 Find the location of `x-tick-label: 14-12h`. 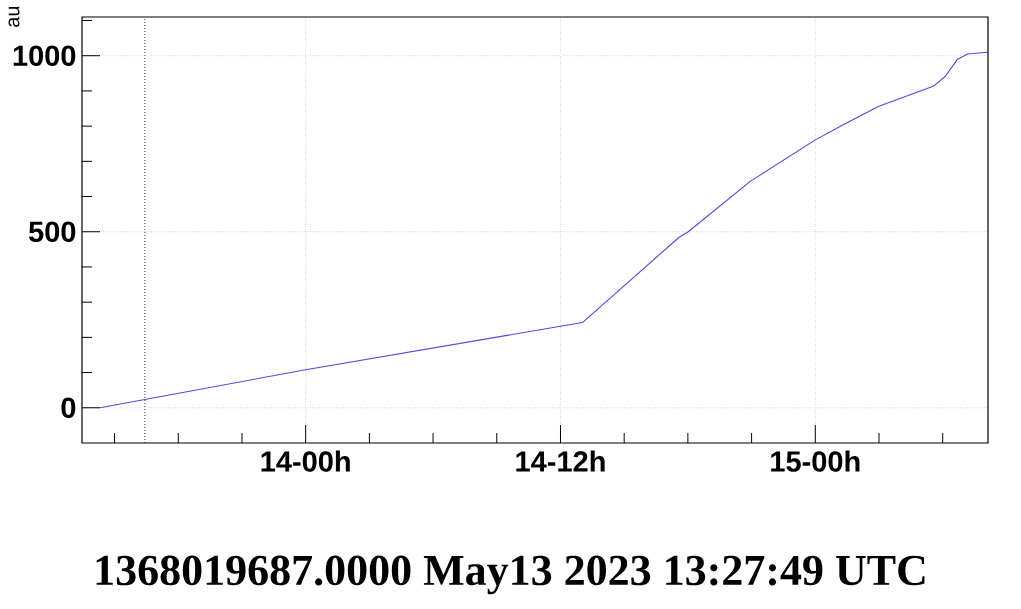

x-tick-label: 14-12h is located at coordinates (560, 461).